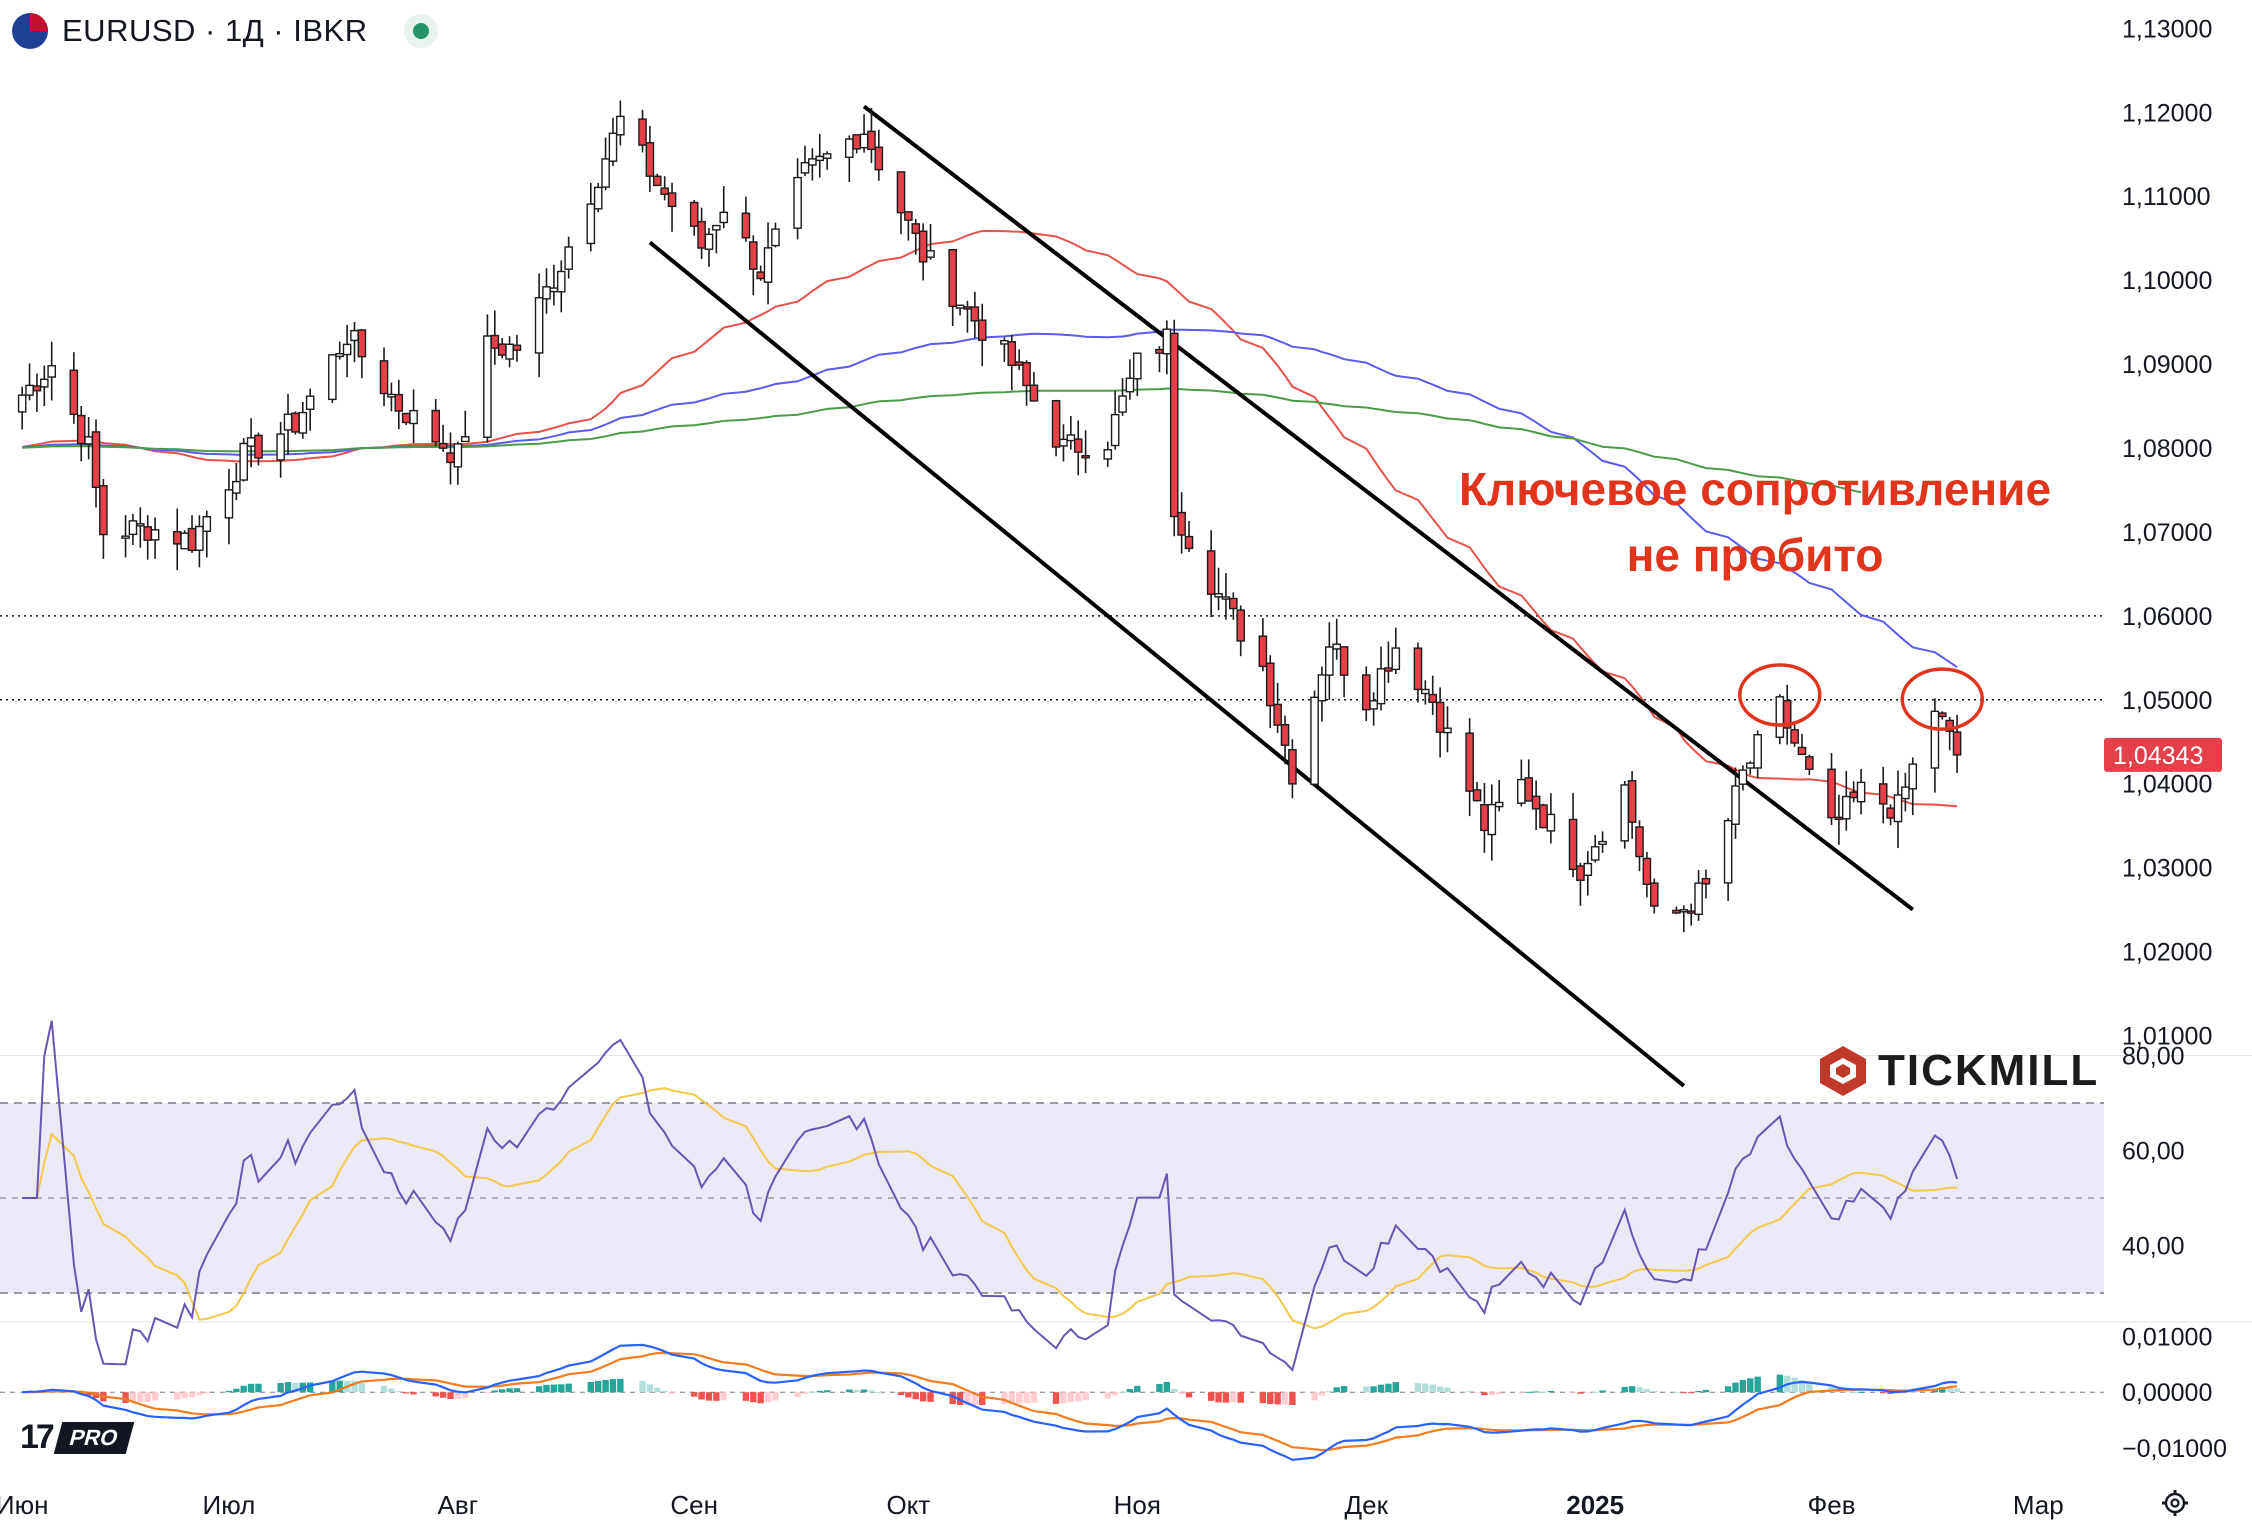 The height and width of the screenshot is (1530, 2252). What do you see at coordinates (1942, 699) in the screenshot?
I see `resistance-circle` at bounding box center [1942, 699].